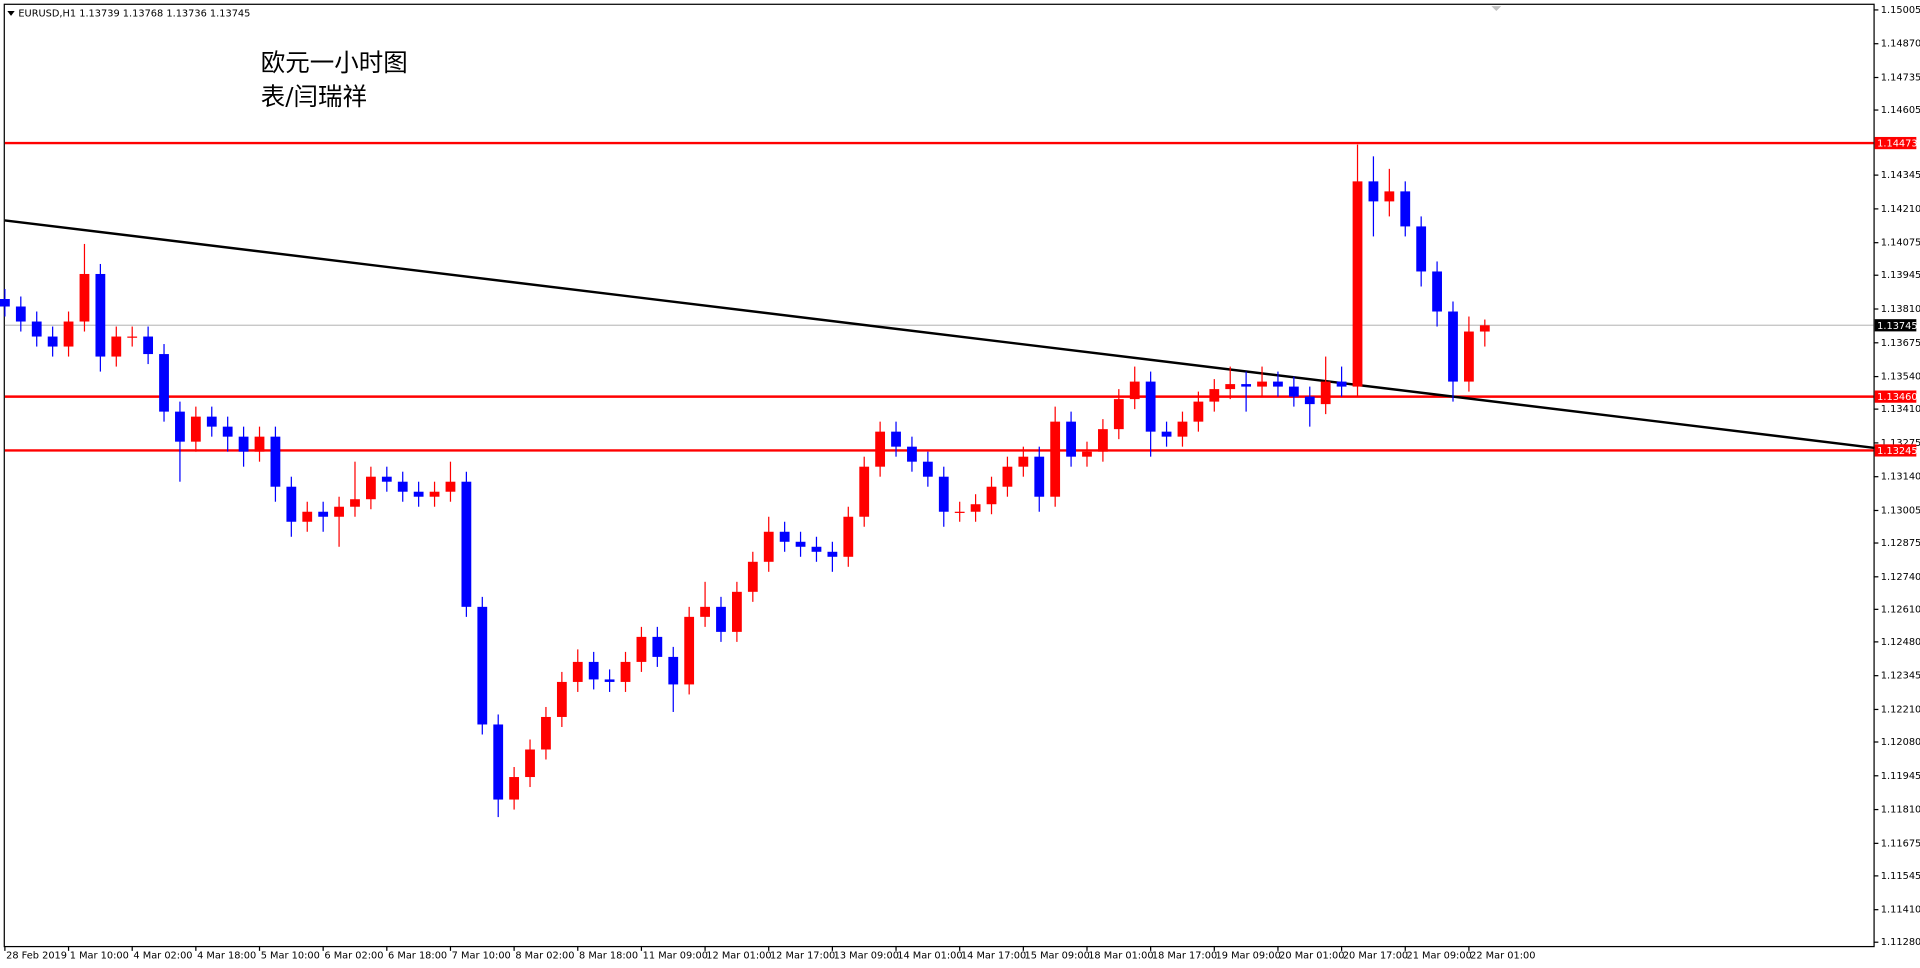 The height and width of the screenshot is (968, 1920). I want to click on level-label: 1.13745, so click(1897, 326).